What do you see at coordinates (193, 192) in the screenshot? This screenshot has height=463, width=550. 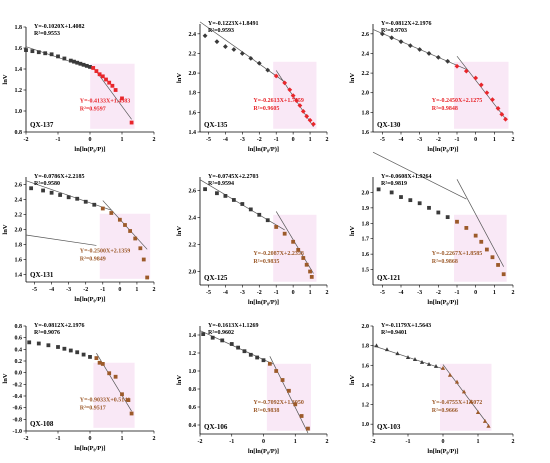 I see `y-tick-label: 2.6` at bounding box center [193, 192].